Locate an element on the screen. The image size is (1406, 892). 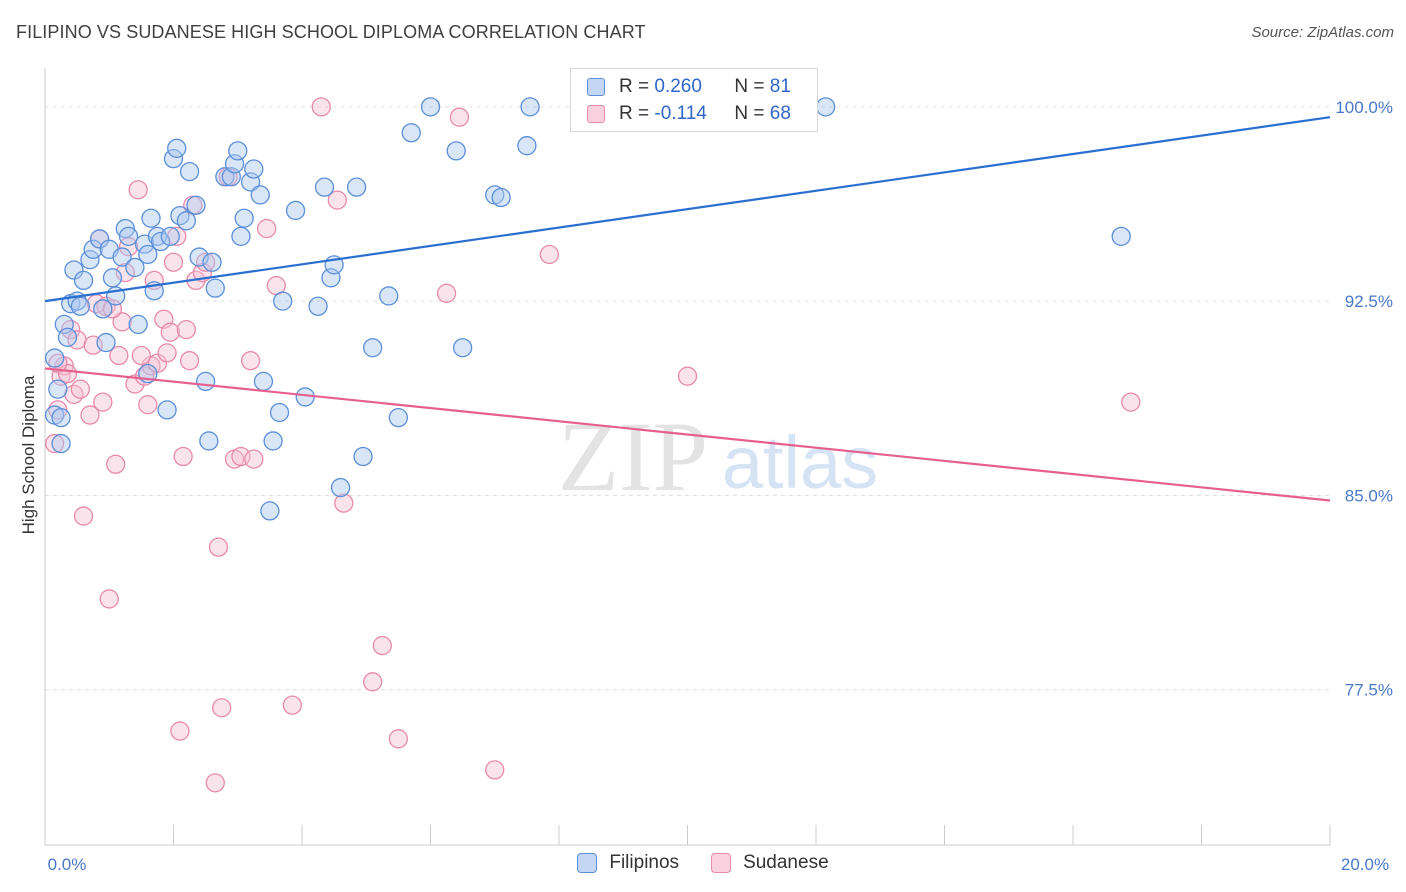
legend-swatch-sudanese is located at coordinates (721, 863).